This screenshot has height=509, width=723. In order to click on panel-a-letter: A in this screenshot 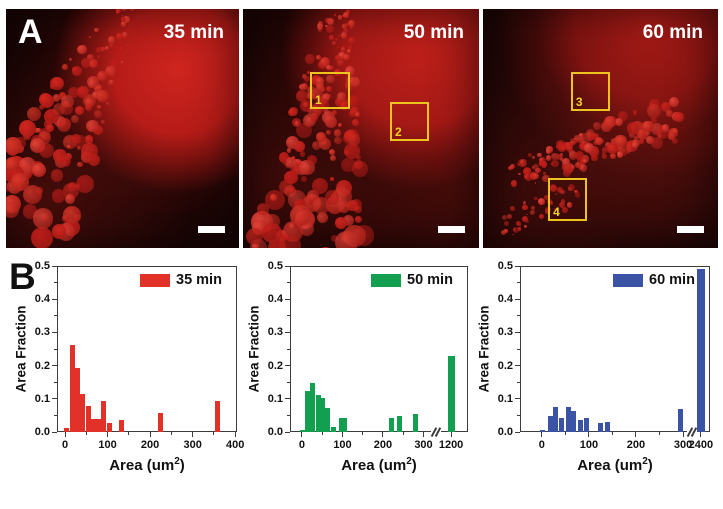, I will do `click(30, 32)`.